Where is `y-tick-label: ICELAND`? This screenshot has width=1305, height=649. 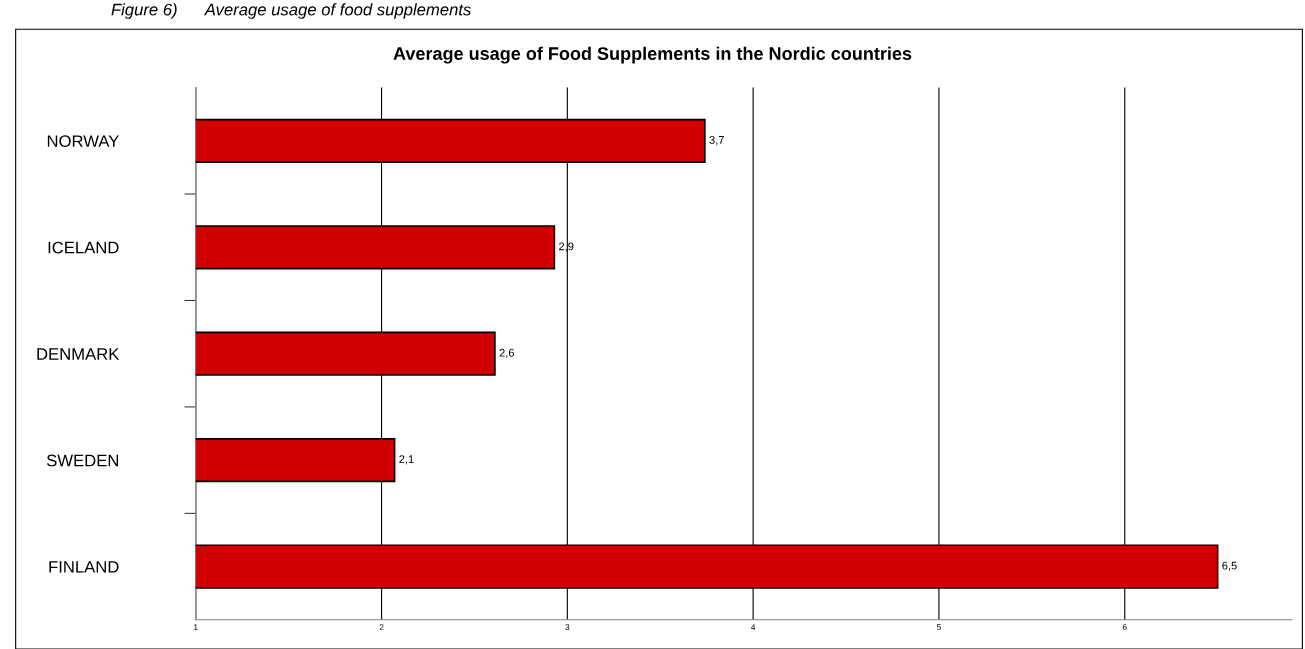 y-tick-label: ICELAND is located at coordinates (83, 247).